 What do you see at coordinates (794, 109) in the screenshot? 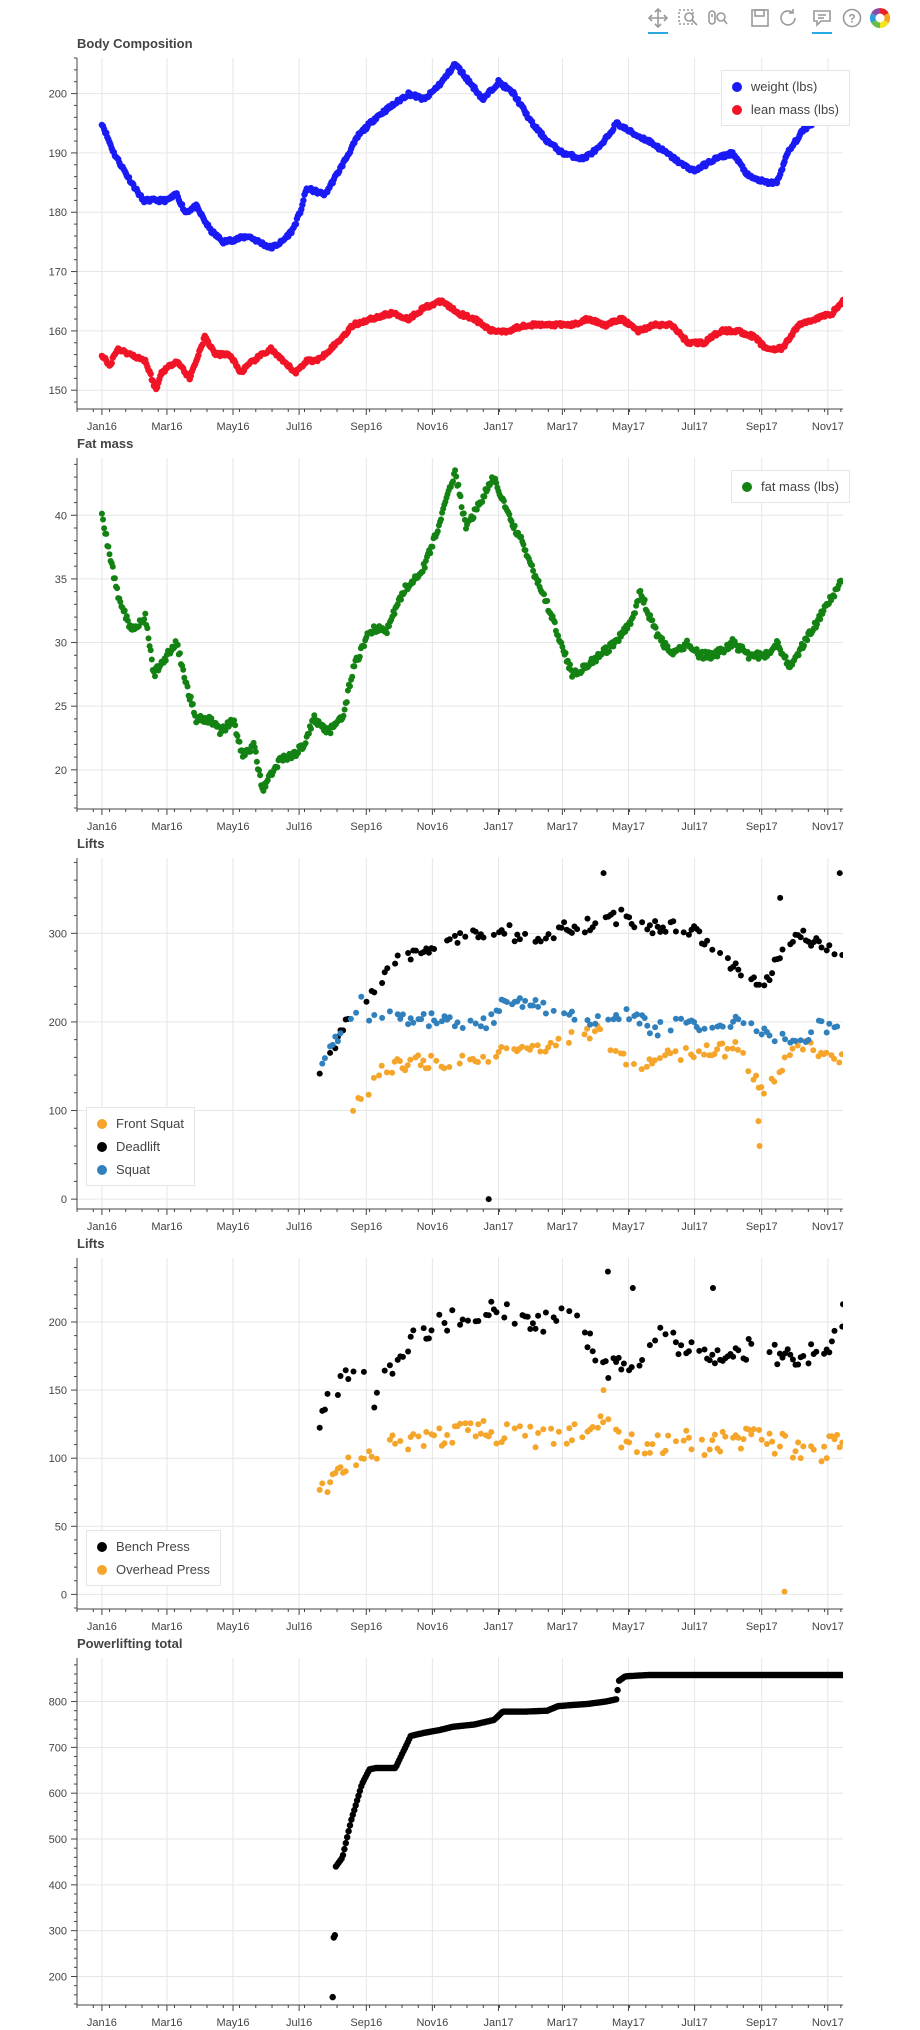
I see `legend-label: lean mass (lbs)` at bounding box center [794, 109].